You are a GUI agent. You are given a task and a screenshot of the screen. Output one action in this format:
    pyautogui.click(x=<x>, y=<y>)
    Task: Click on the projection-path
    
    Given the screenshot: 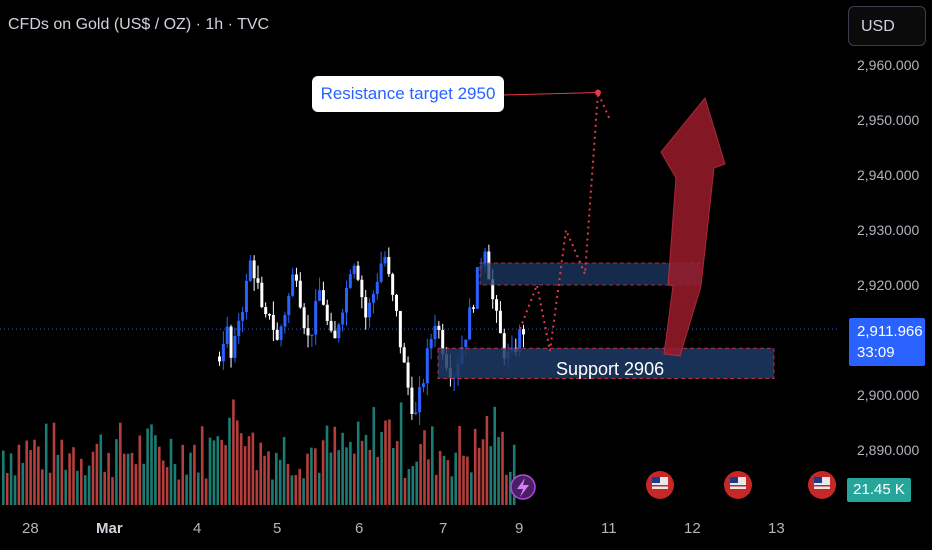 What is the action you would take?
    pyautogui.click(x=565, y=222)
    